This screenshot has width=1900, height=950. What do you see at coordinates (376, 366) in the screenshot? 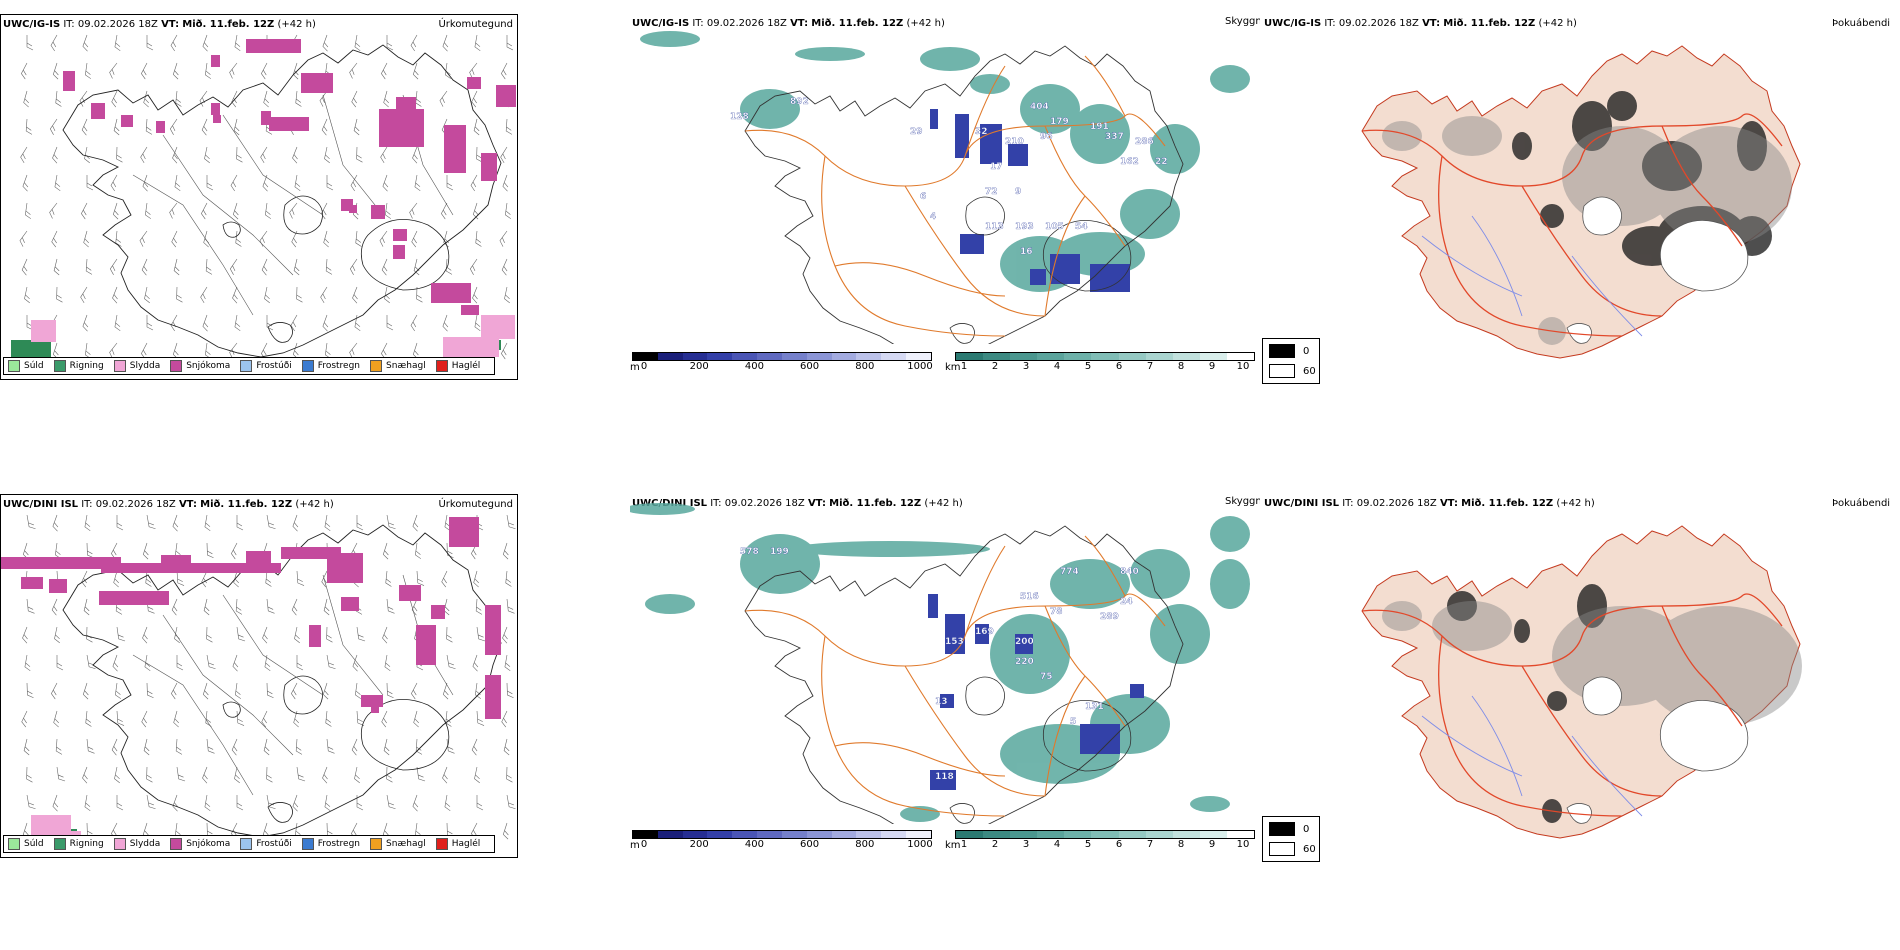
I see `swatch-snow-pellets` at bounding box center [376, 366].